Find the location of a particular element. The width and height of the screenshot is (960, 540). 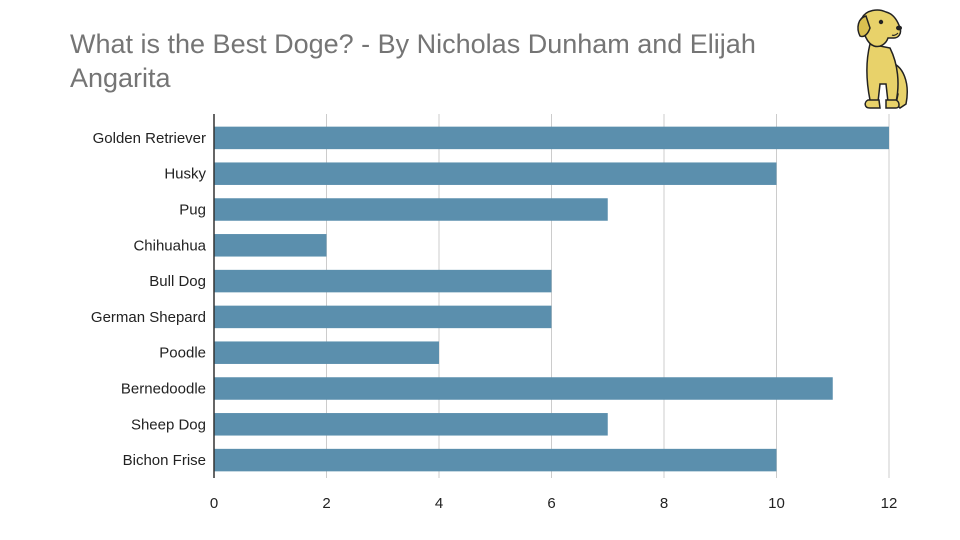

bar-husky is located at coordinates (495, 173).